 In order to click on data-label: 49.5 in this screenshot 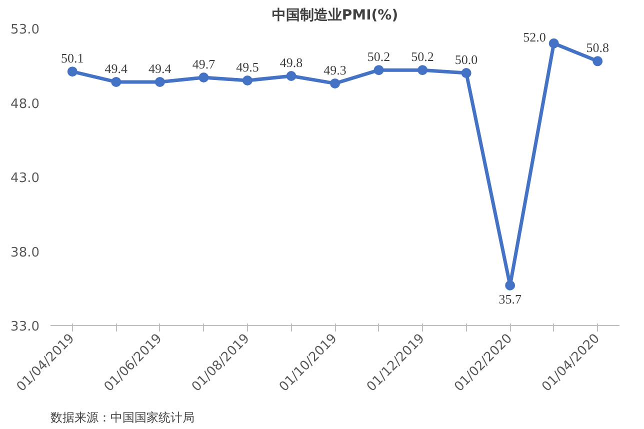, I will do `click(247, 66)`.